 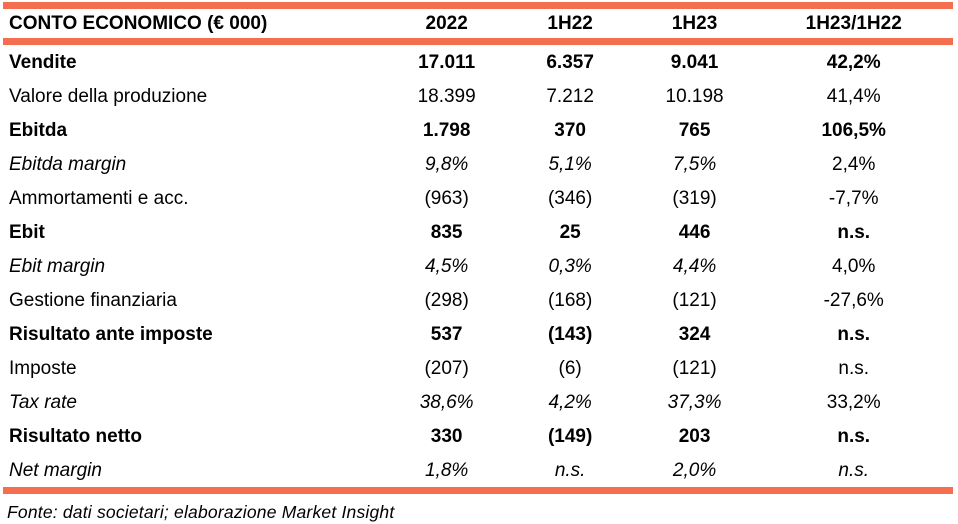 I want to click on cell-value: 9.041, so click(x=694, y=62).